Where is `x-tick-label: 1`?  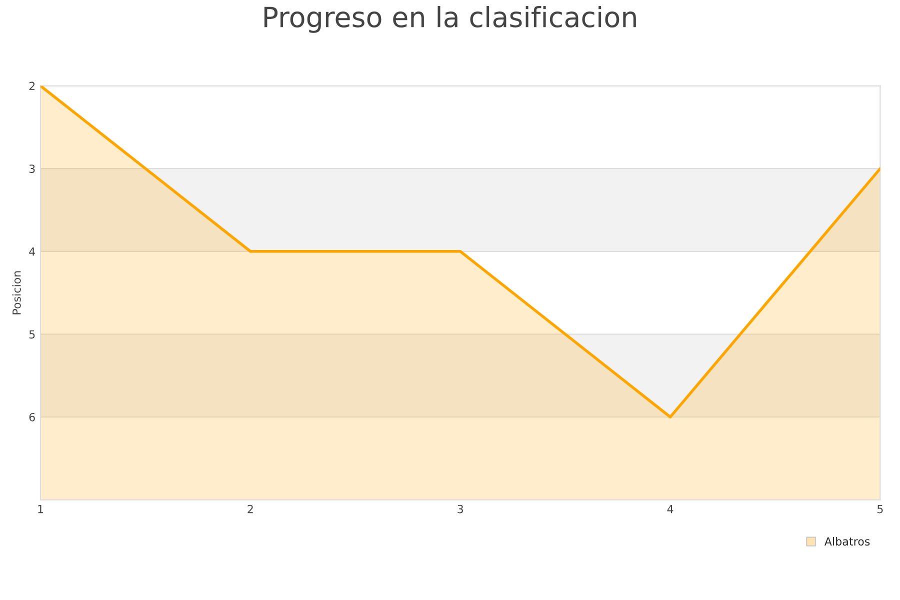 x-tick-label: 1 is located at coordinates (41, 509).